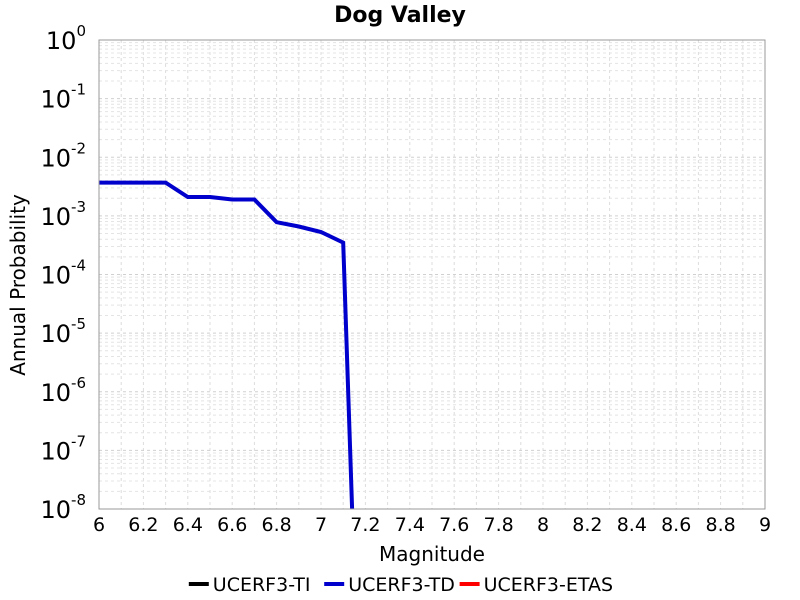 The width and height of the screenshot is (800, 600). What do you see at coordinates (720, 525) in the screenshot?
I see `x-tick-label: 8.8` at bounding box center [720, 525].